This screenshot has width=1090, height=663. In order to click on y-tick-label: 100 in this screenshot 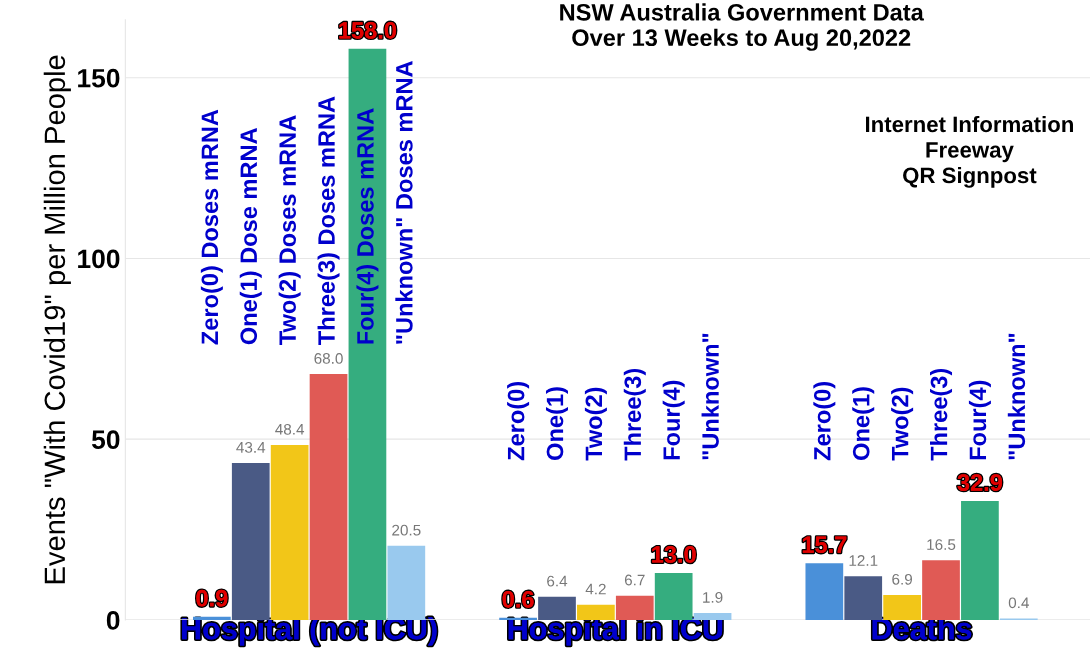, I will do `click(99, 259)`.